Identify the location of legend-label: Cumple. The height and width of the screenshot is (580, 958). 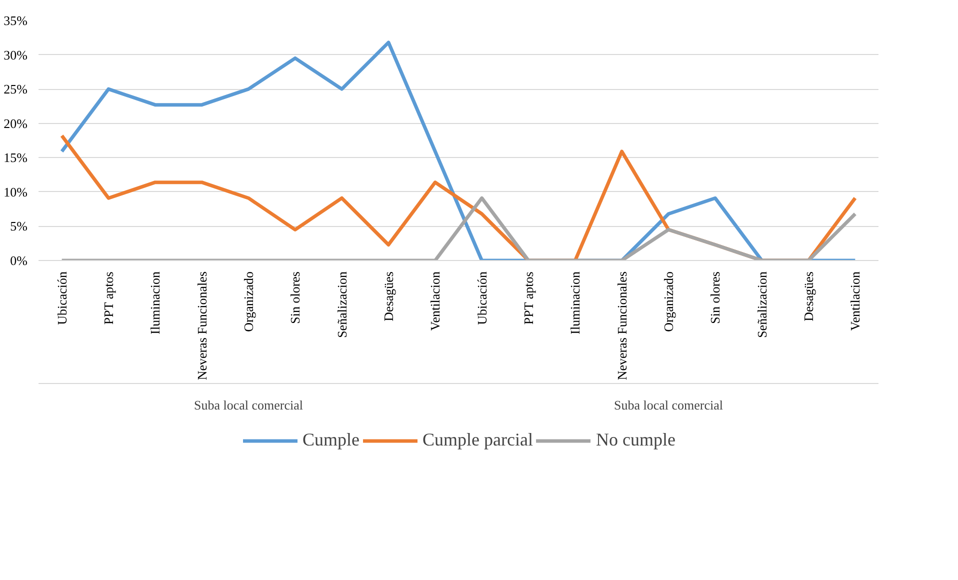
(331, 440).